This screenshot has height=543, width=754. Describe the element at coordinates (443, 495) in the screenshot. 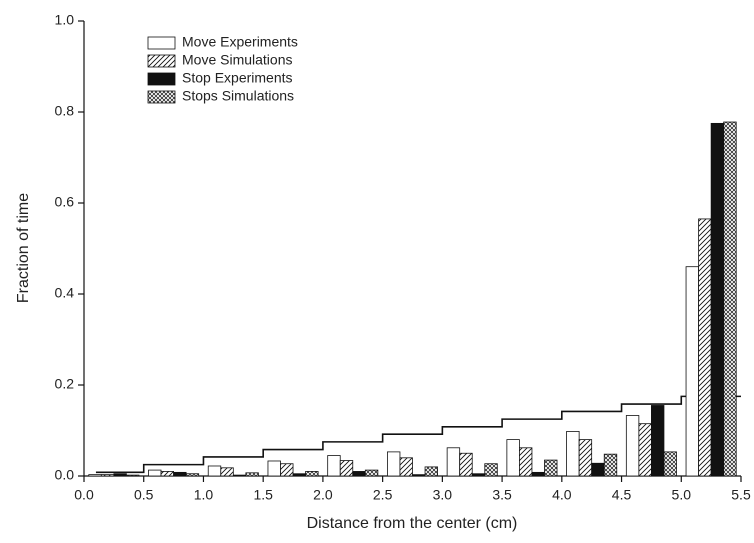

I see `x-tick-label: 3.0` at that location.